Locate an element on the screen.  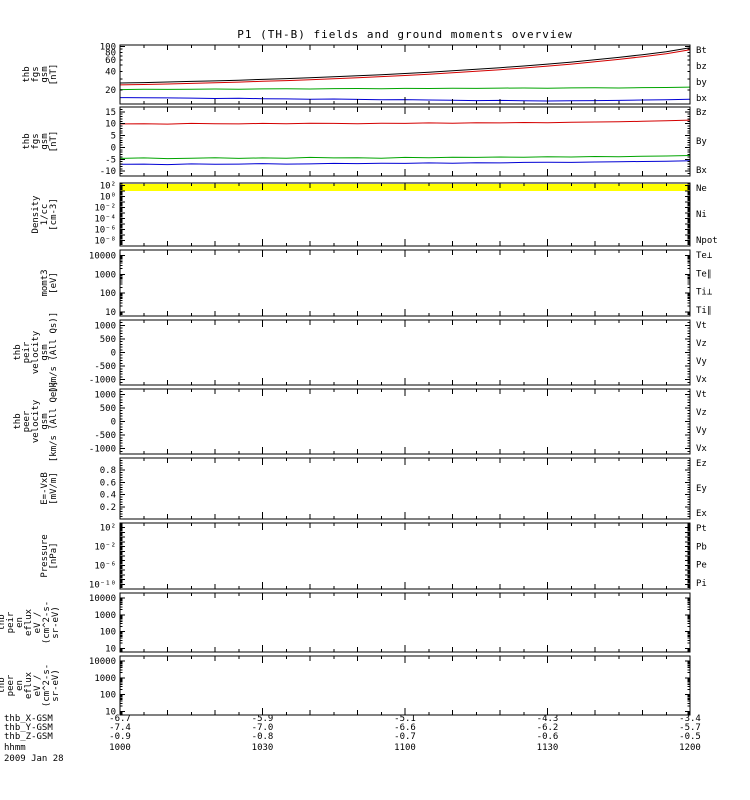
y-tick-label: 80 is located at coordinates (110, 53).